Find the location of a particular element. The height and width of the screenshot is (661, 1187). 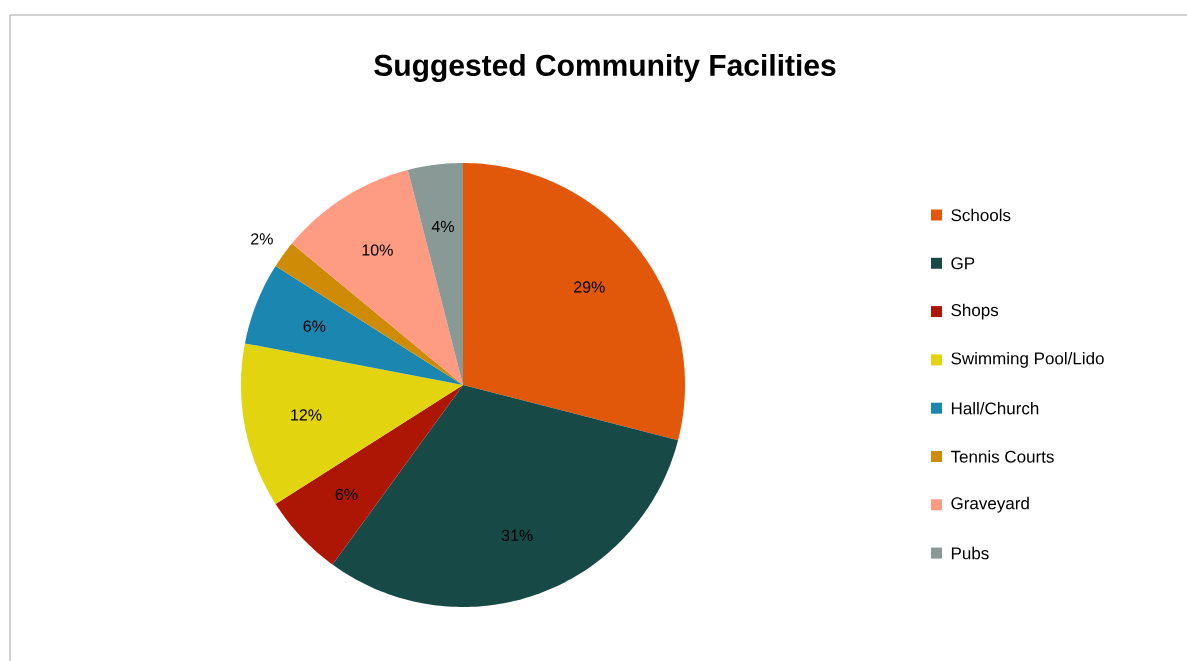

legend-label: Swimming Pool/Lido is located at coordinates (1027, 359).